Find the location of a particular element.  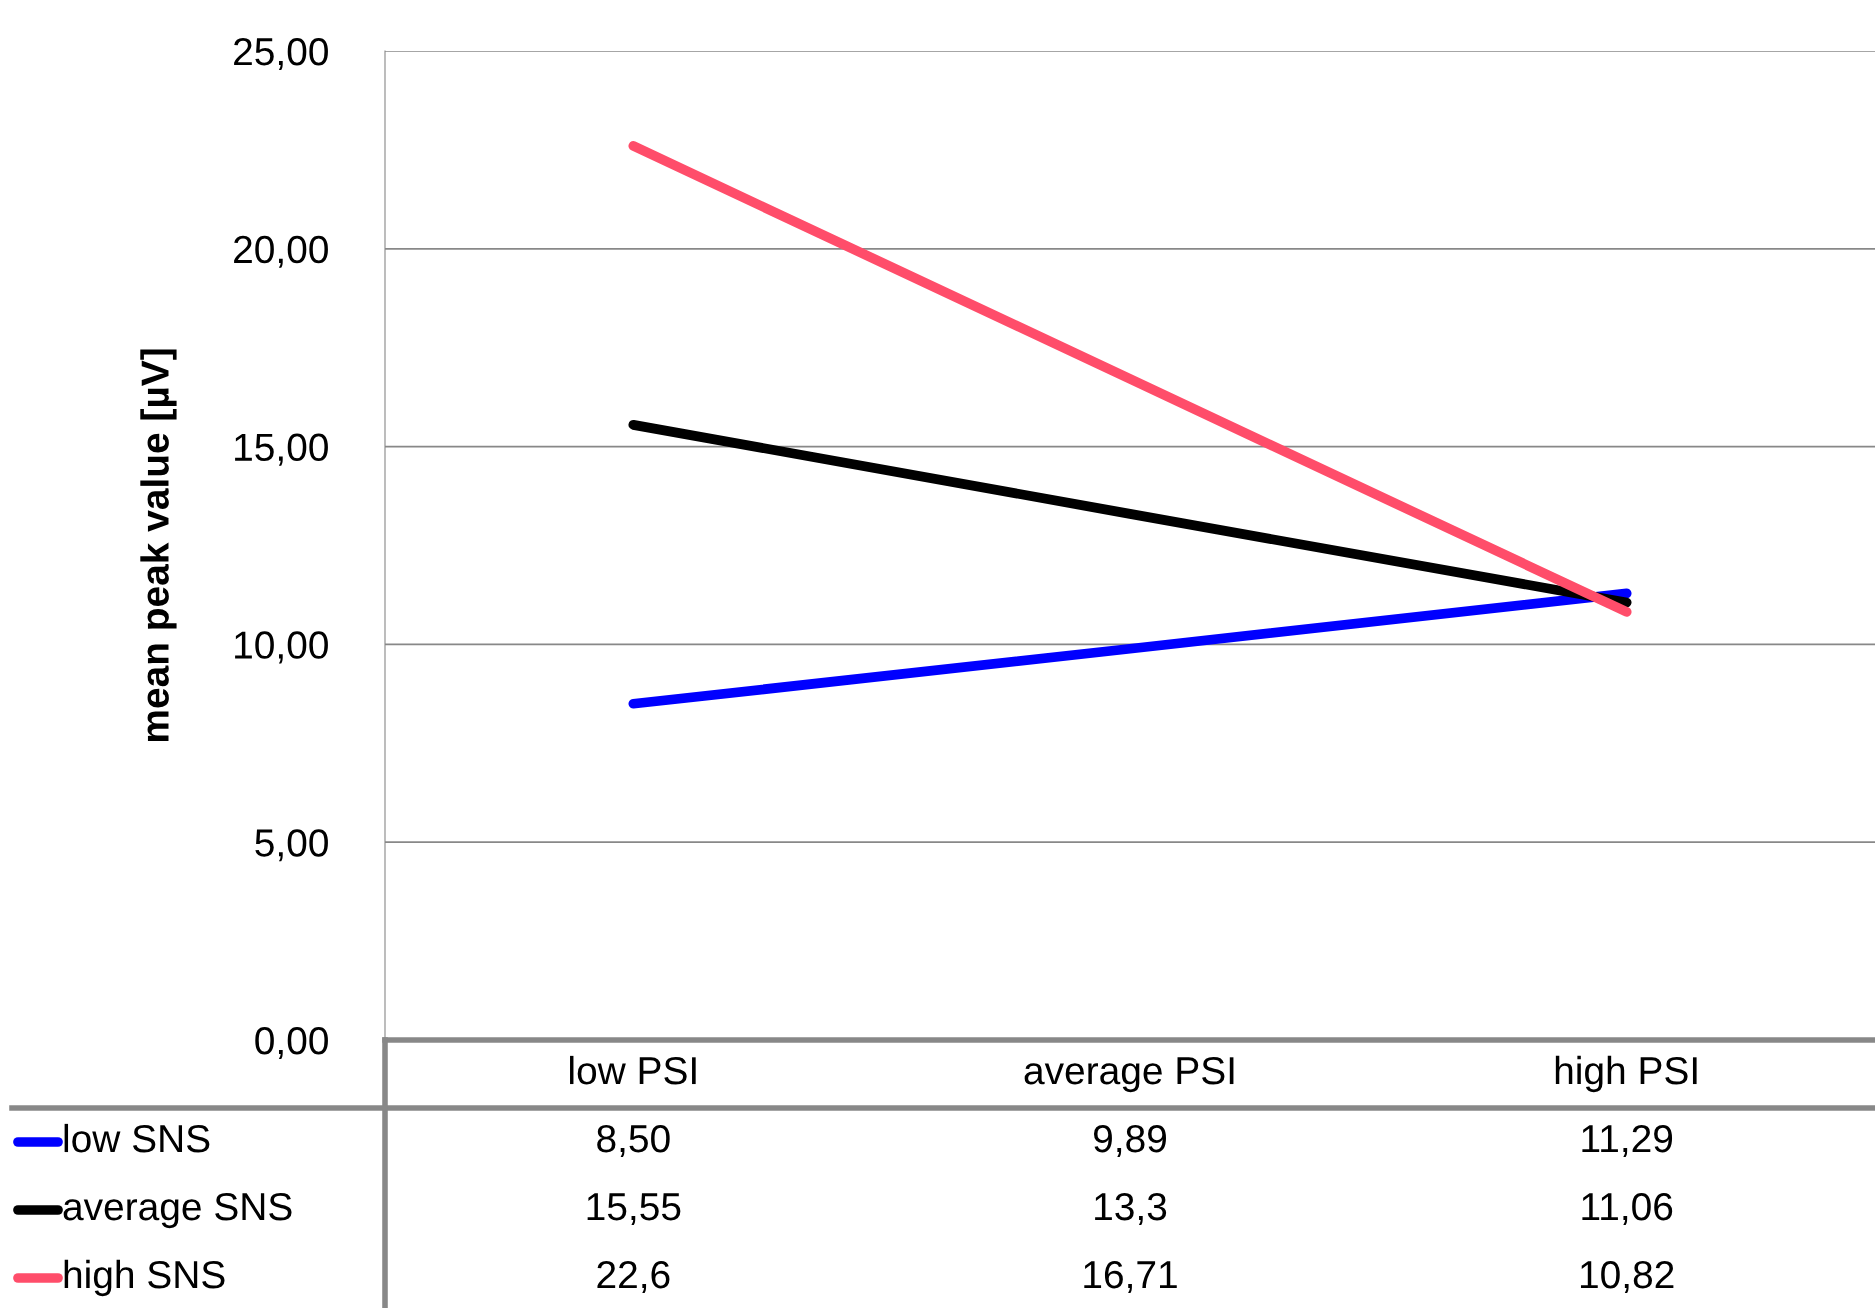

y-axis-title: mean peak value [µV] is located at coordinates (158, 545).